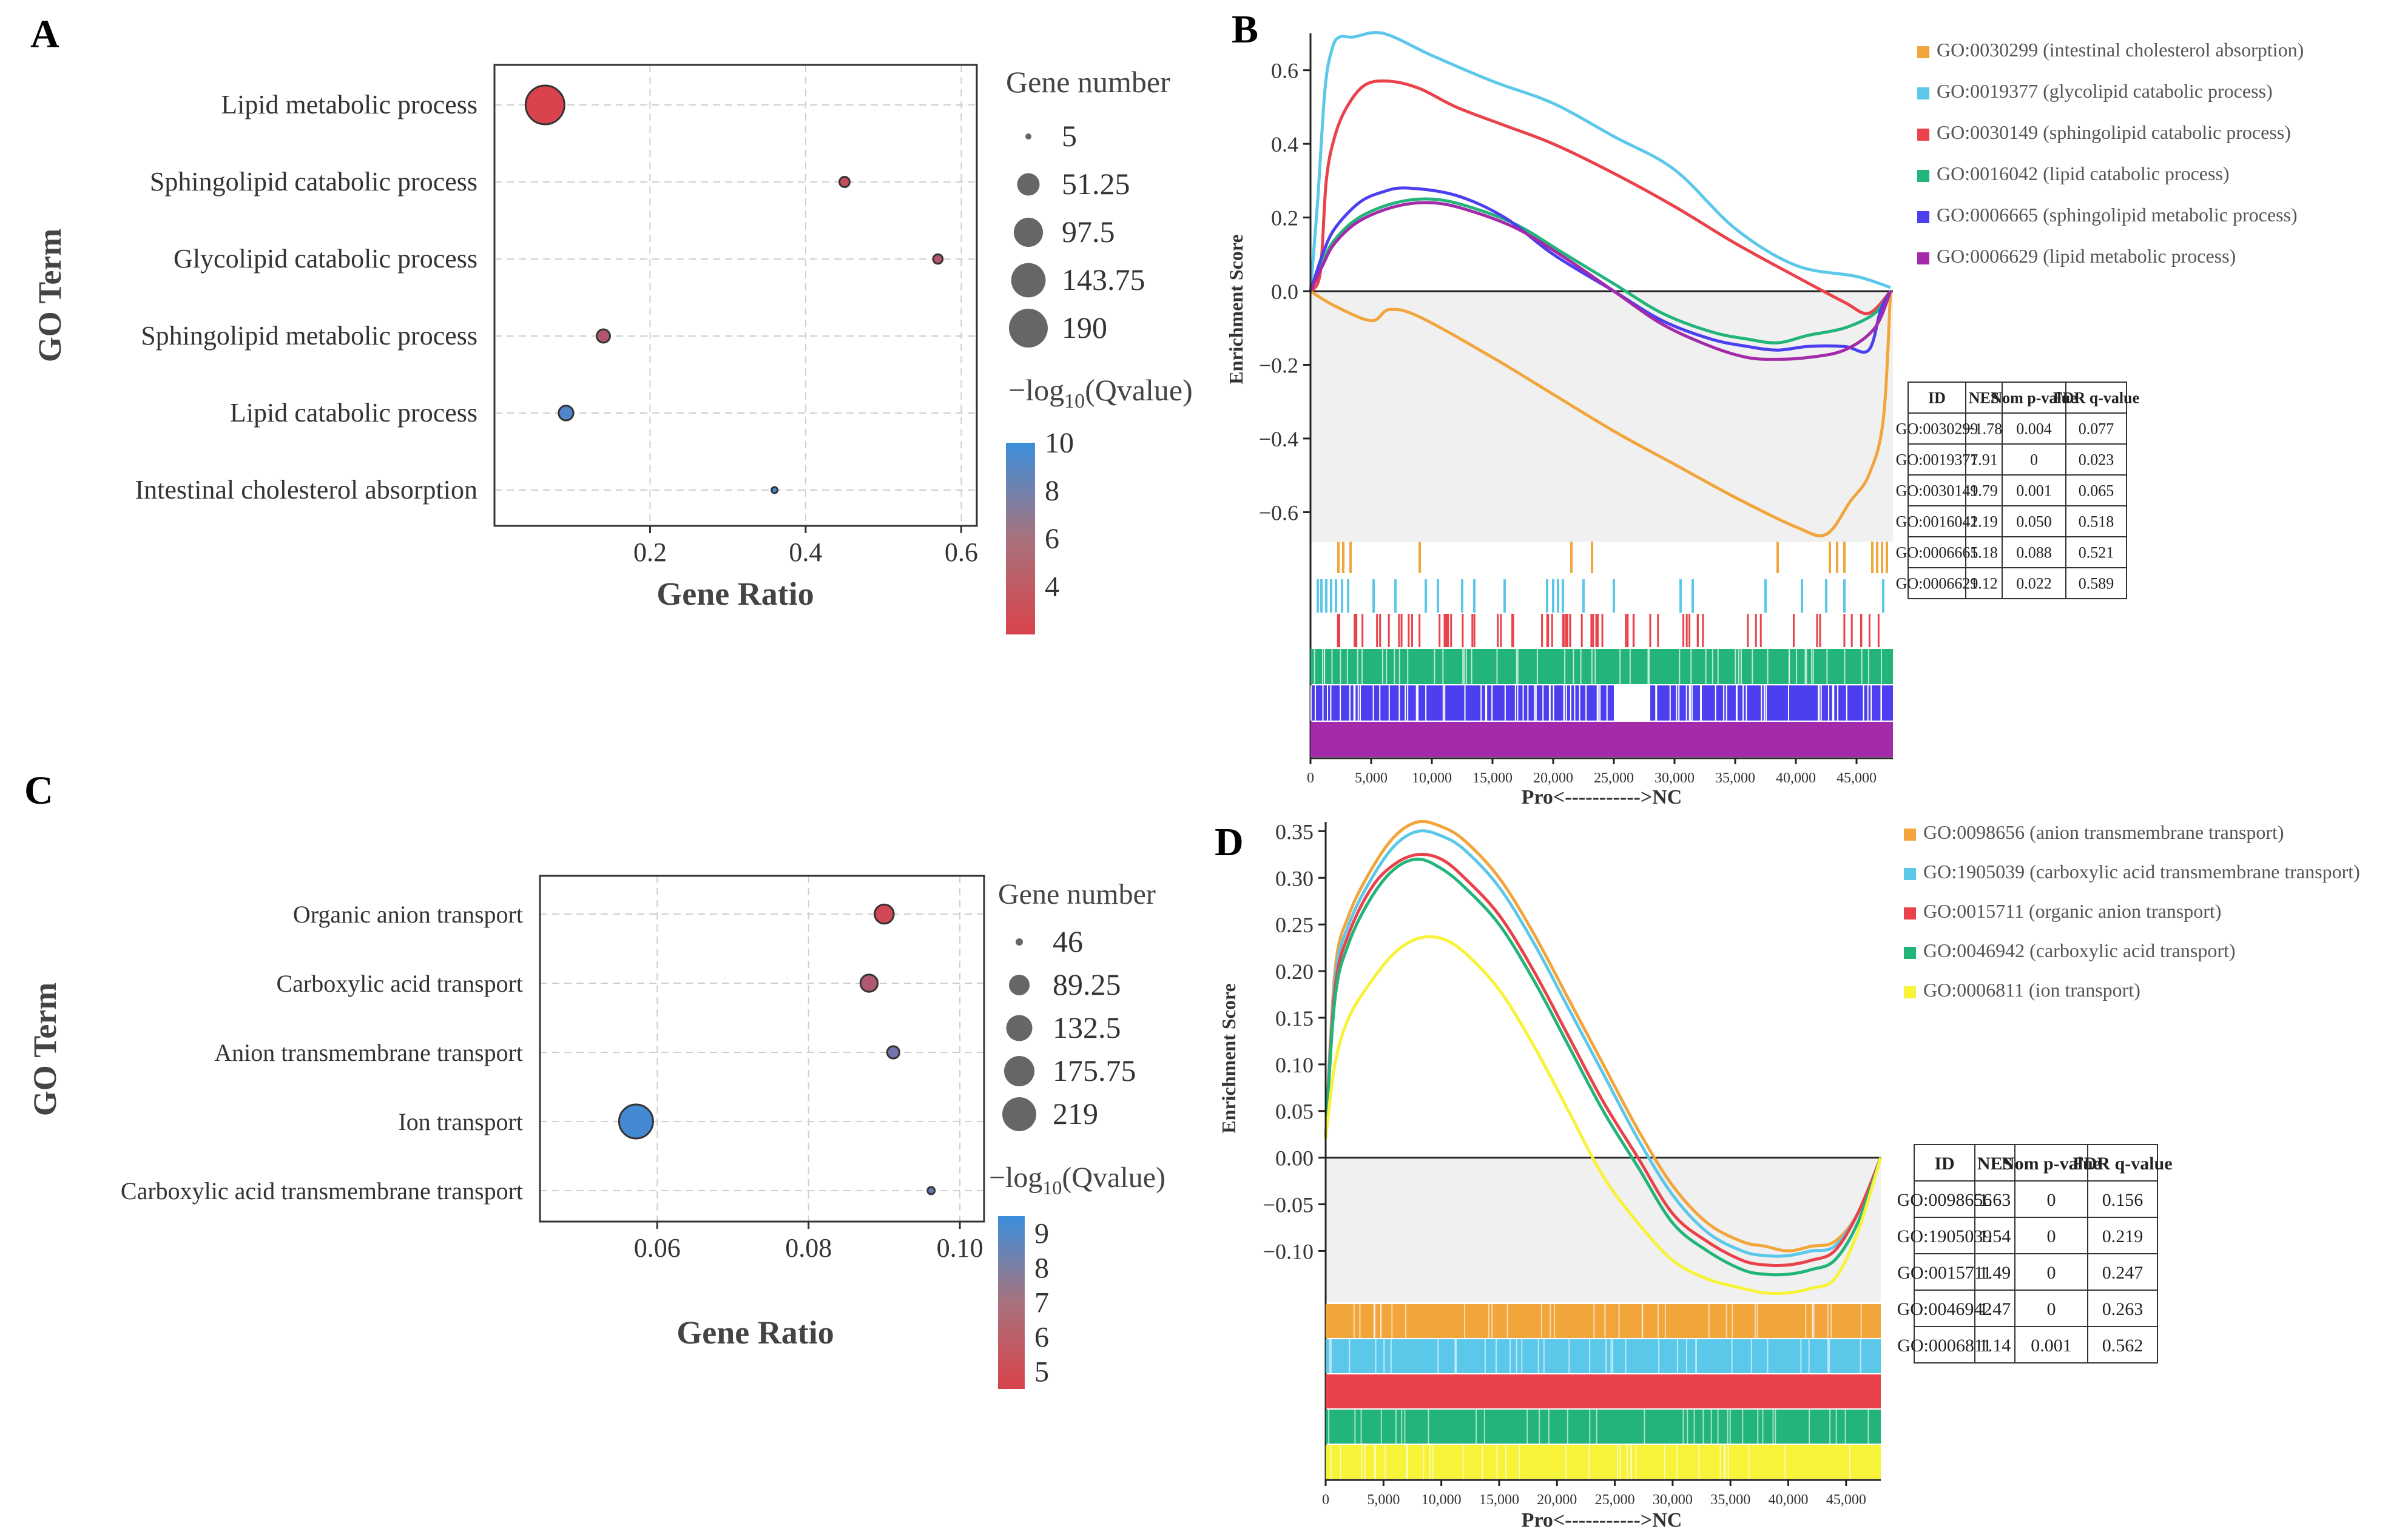 Image resolution: width=2405 pixels, height=1540 pixels. I want to click on panel-label-b: B, so click(1245, 30).